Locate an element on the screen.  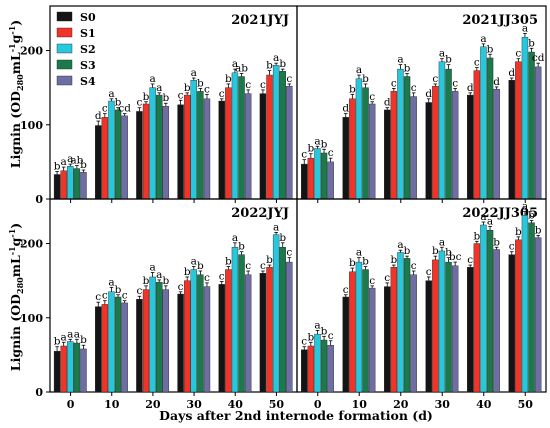
y-tick-label: 200 is located at coordinates (31, 51).